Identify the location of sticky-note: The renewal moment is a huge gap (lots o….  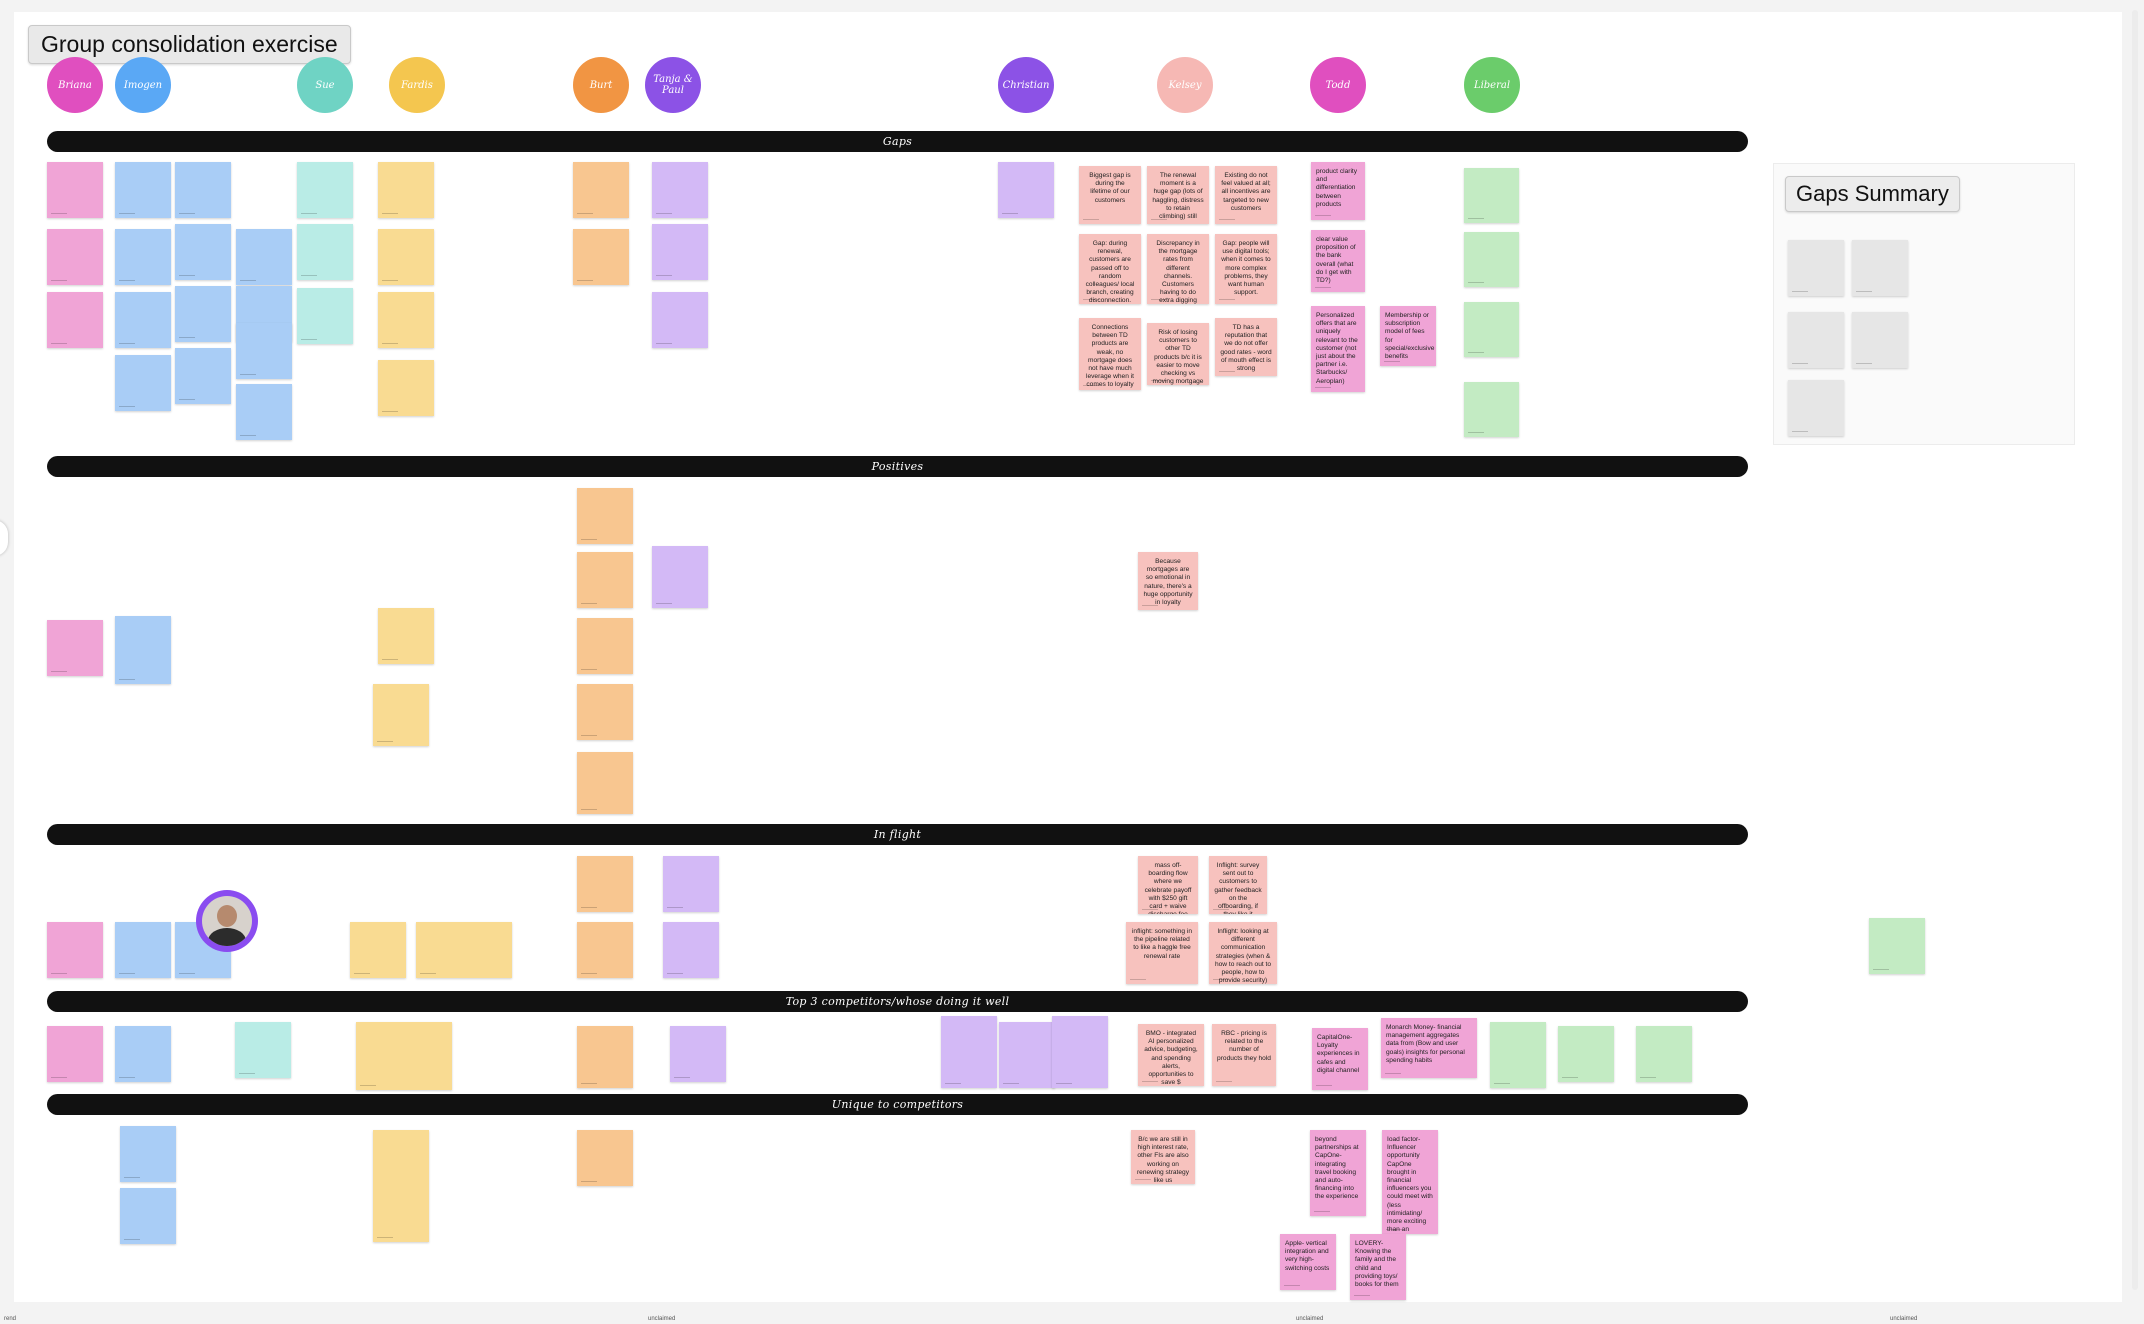
(1178, 195).